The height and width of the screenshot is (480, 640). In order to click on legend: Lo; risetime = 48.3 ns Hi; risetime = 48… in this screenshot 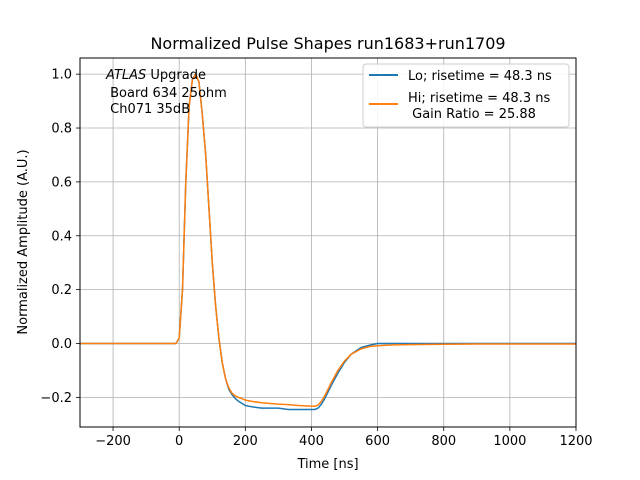, I will do `click(466, 95)`.